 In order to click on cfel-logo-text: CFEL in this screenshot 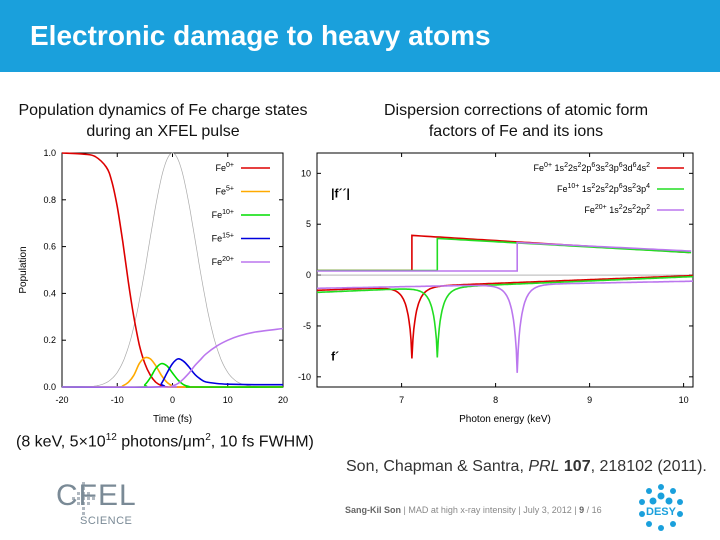, I will do `click(96, 495)`.